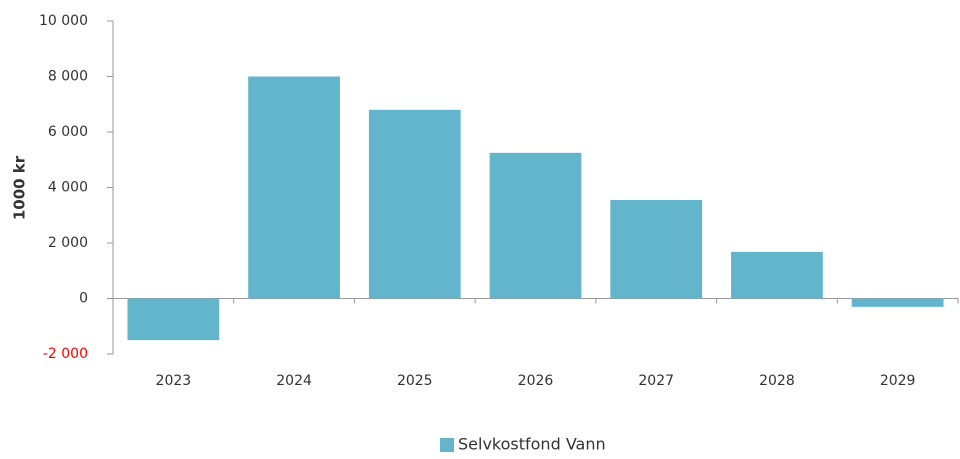 This screenshot has width=960, height=459. Describe the element at coordinates (83, 299) in the screenshot. I see `y-tick-label: 0` at that location.